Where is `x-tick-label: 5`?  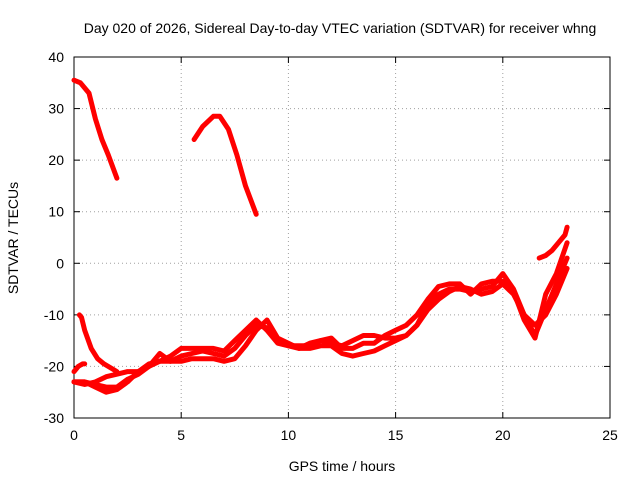
x-tick-label: 5 is located at coordinates (181, 435).